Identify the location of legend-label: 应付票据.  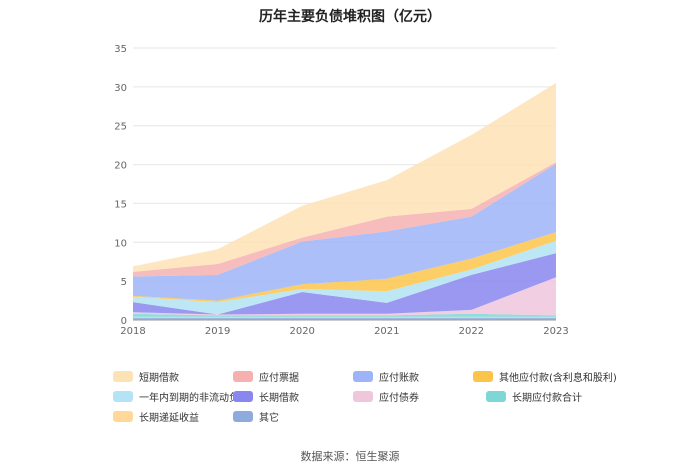
(279, 378).